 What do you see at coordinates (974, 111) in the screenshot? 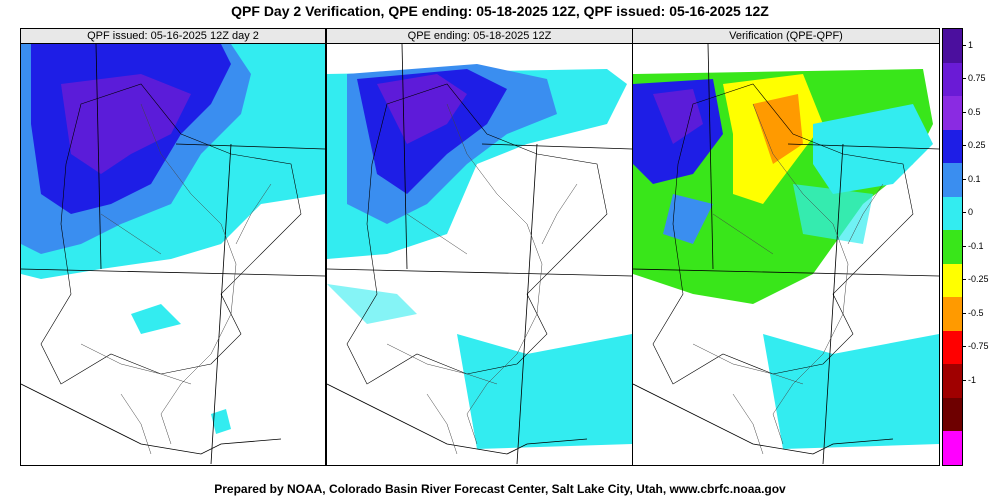
I see `colorbar-tick-label: 0.5` at bounding box center [974, 111].